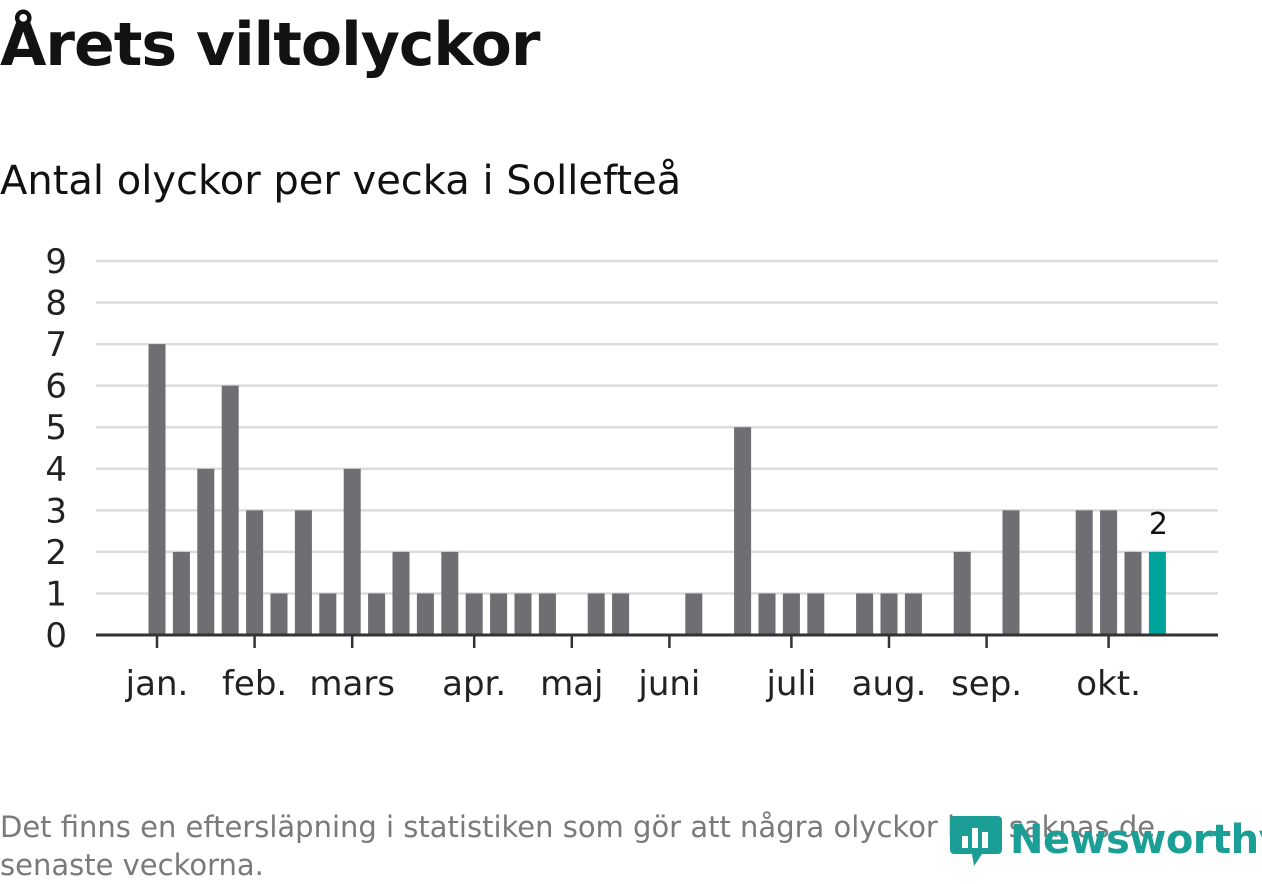 This screenshot has width=1262, height=884. What do you see at coordinates (56, 304) in the screenshot?
I see `y-tick-label-8: 8` at bounding box center [56, 304].